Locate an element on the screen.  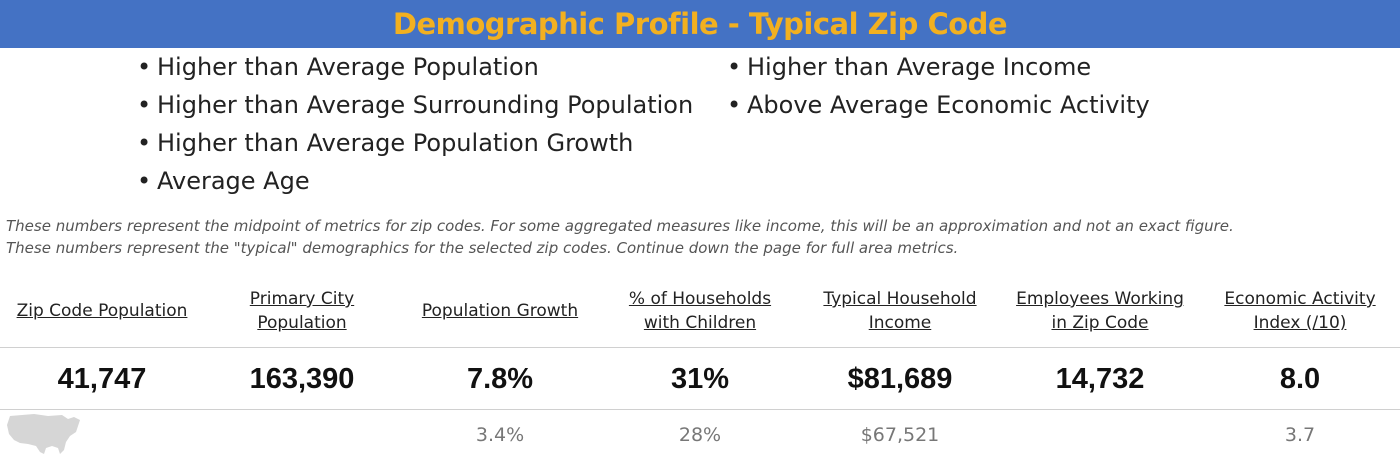
bullet-item: • Average Age is located at coordinates (415, 185).